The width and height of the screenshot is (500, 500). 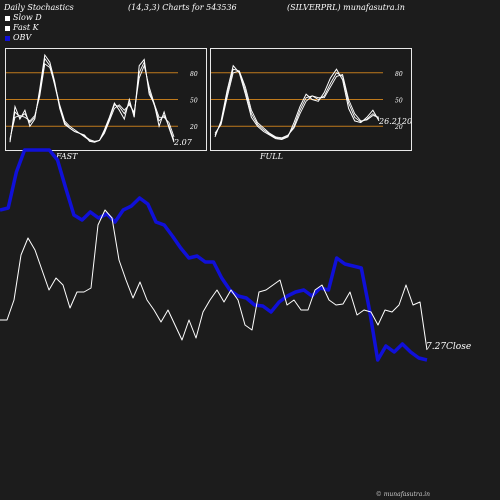 I want to click on fast-stochastic-chart: 80 50 20 2.07, so click(x=102, y=100).